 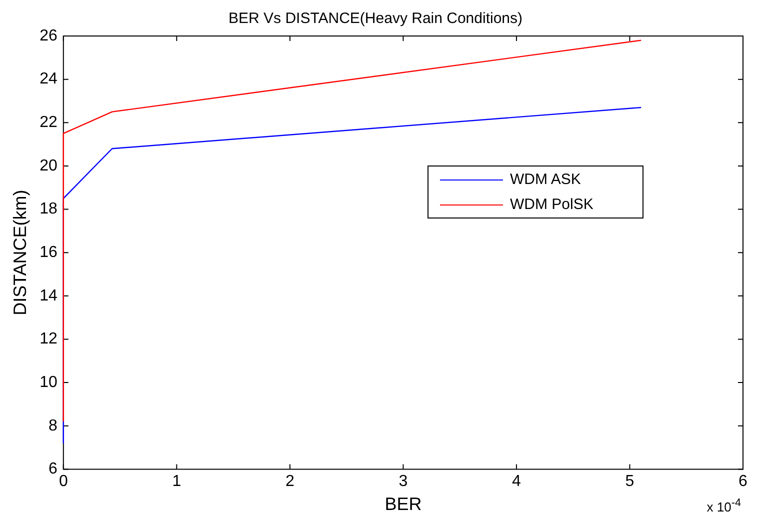 I want to click on y-tick-label: 10, so click(x=49, y=382).